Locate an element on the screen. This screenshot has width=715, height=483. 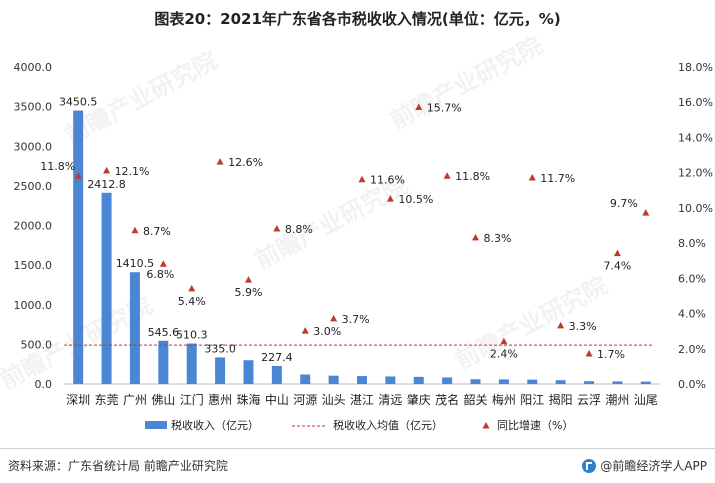
growth-value-label: 11.6% is located at coordinates (387, 180).